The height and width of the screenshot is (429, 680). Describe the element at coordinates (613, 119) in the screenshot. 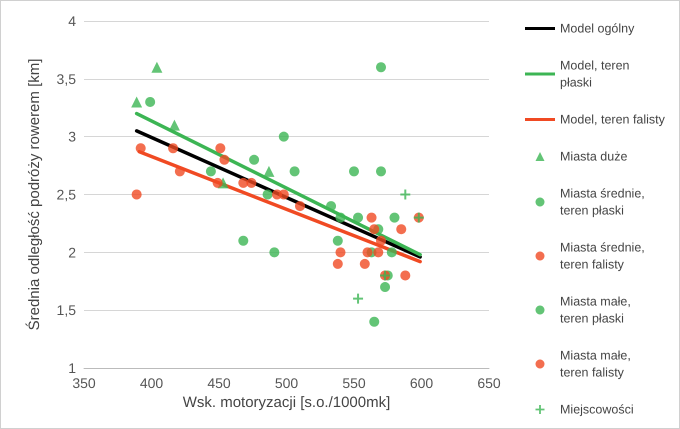

I see `legend-label: Model, teren falisty` at that location.